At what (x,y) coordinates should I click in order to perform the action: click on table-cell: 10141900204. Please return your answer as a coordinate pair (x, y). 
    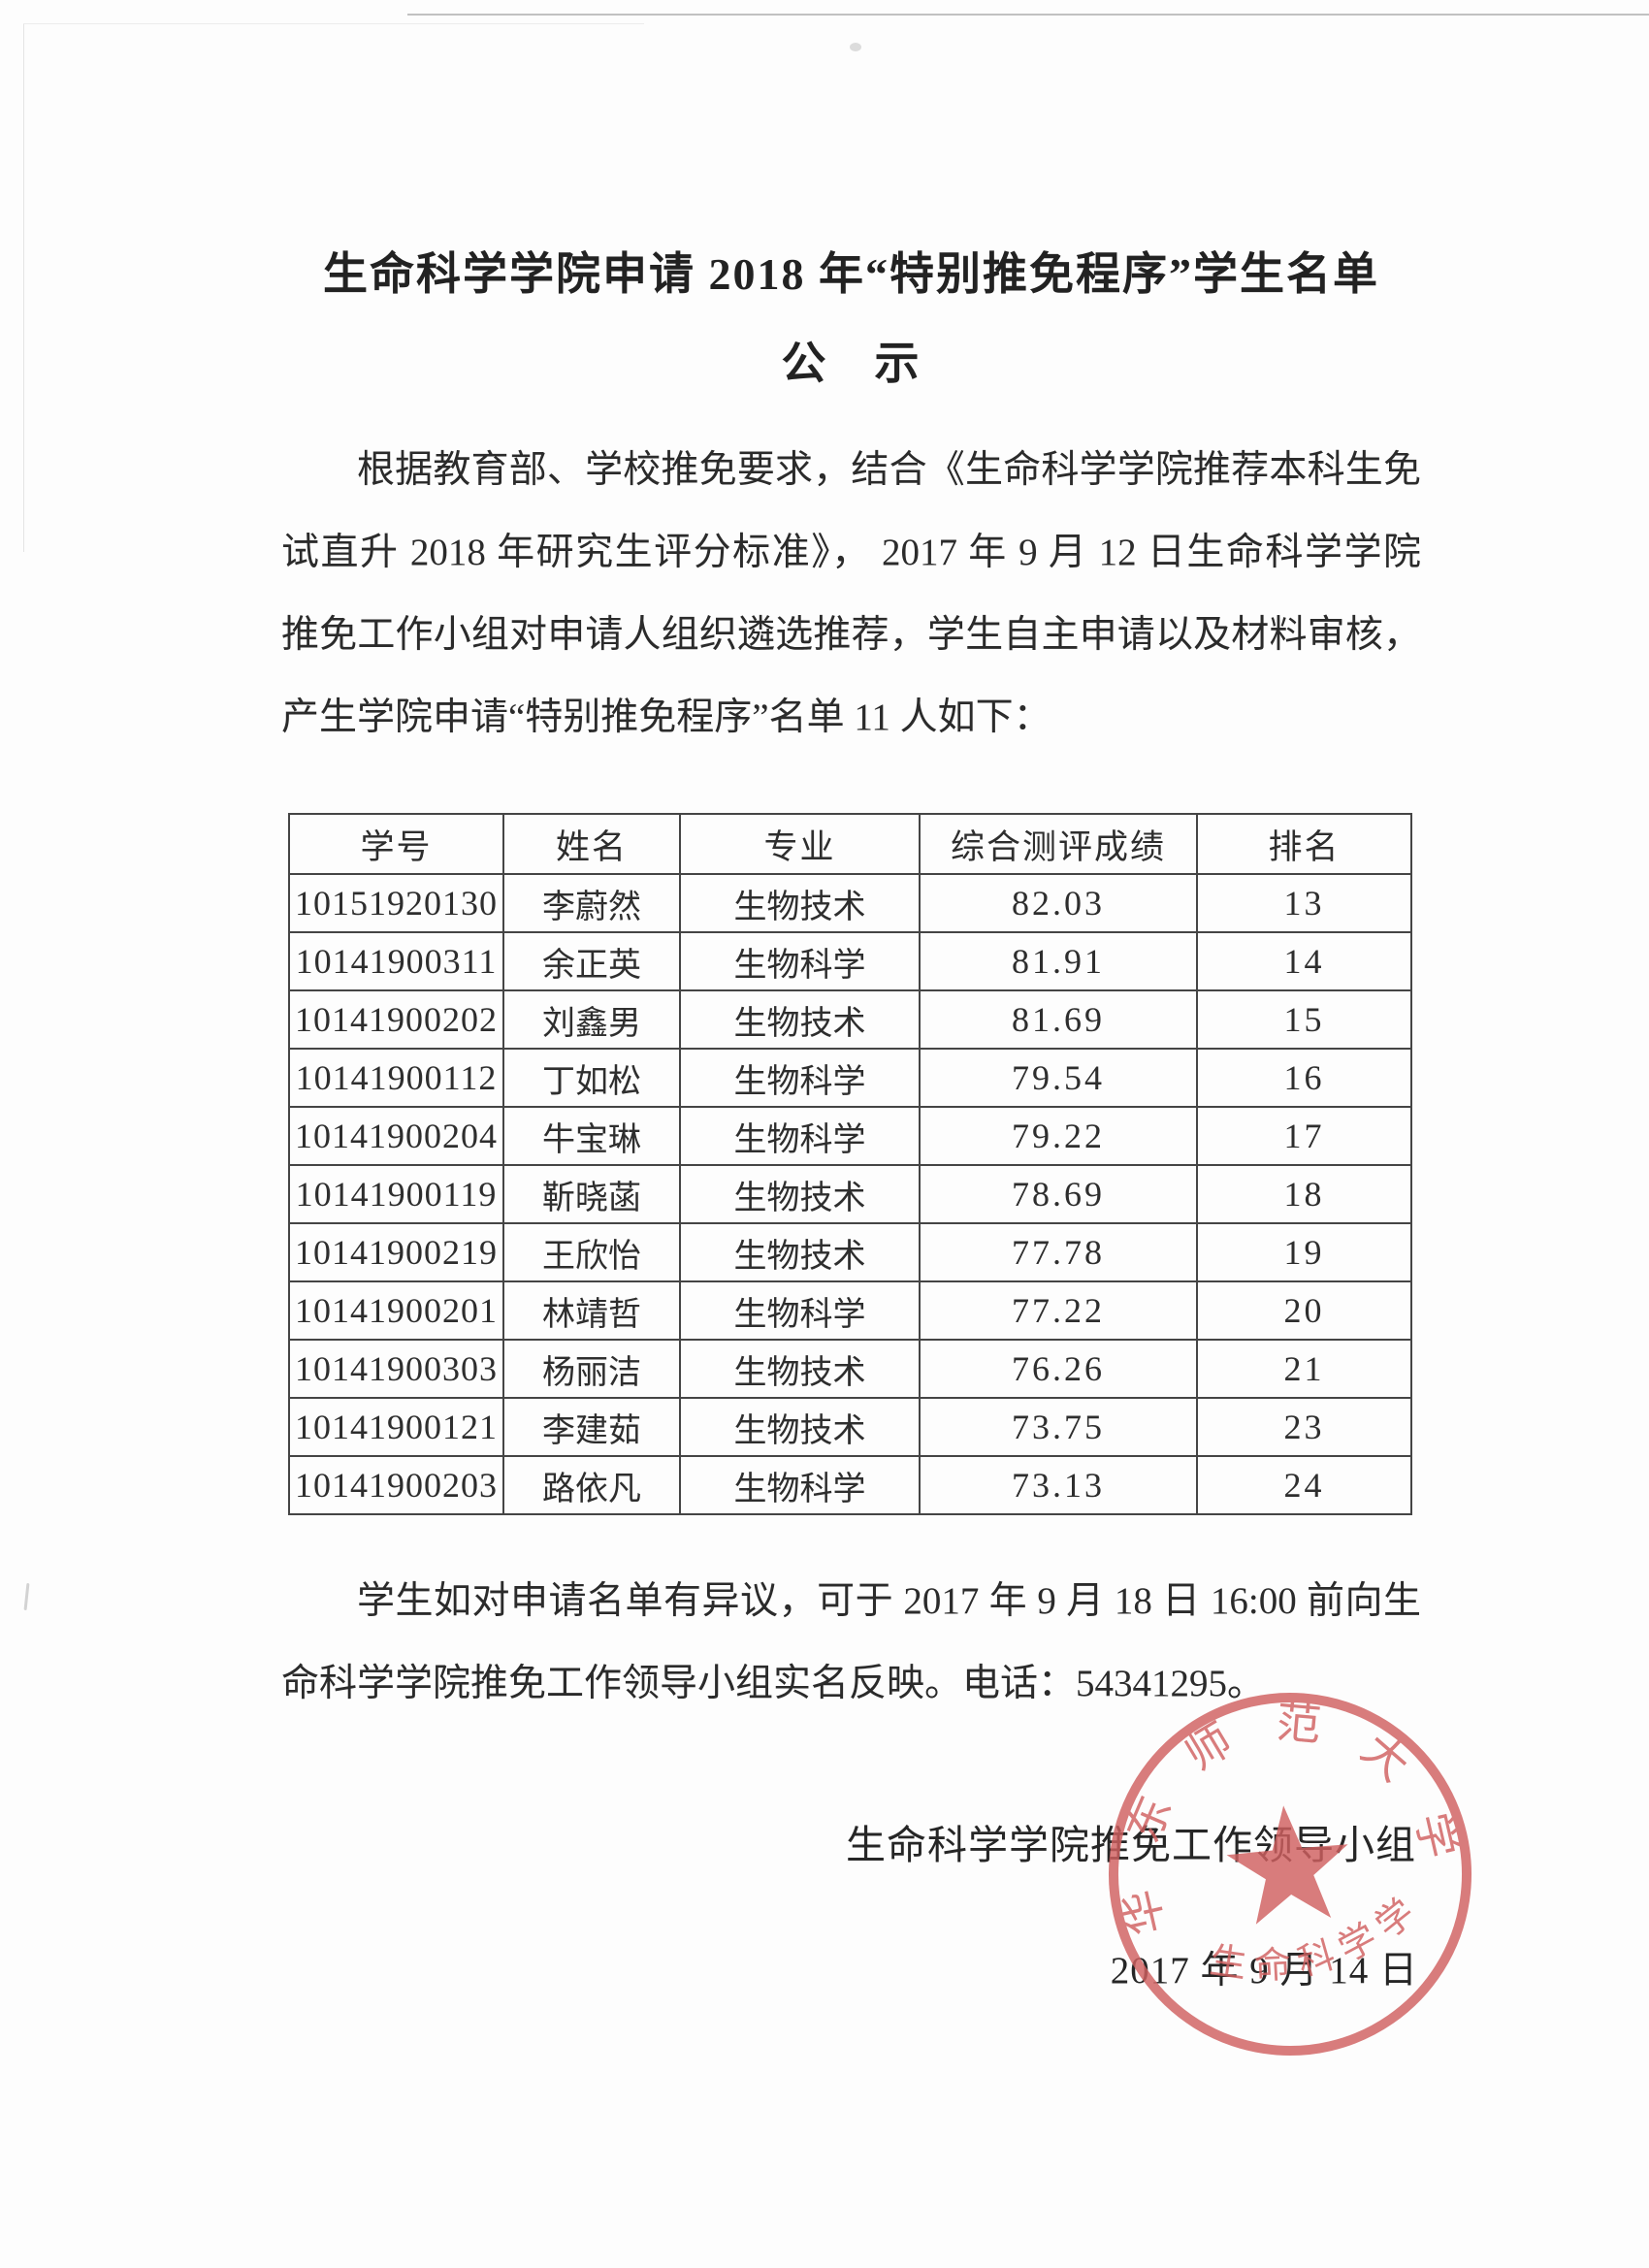
    Looking at the image, I should click on (396, 1136).